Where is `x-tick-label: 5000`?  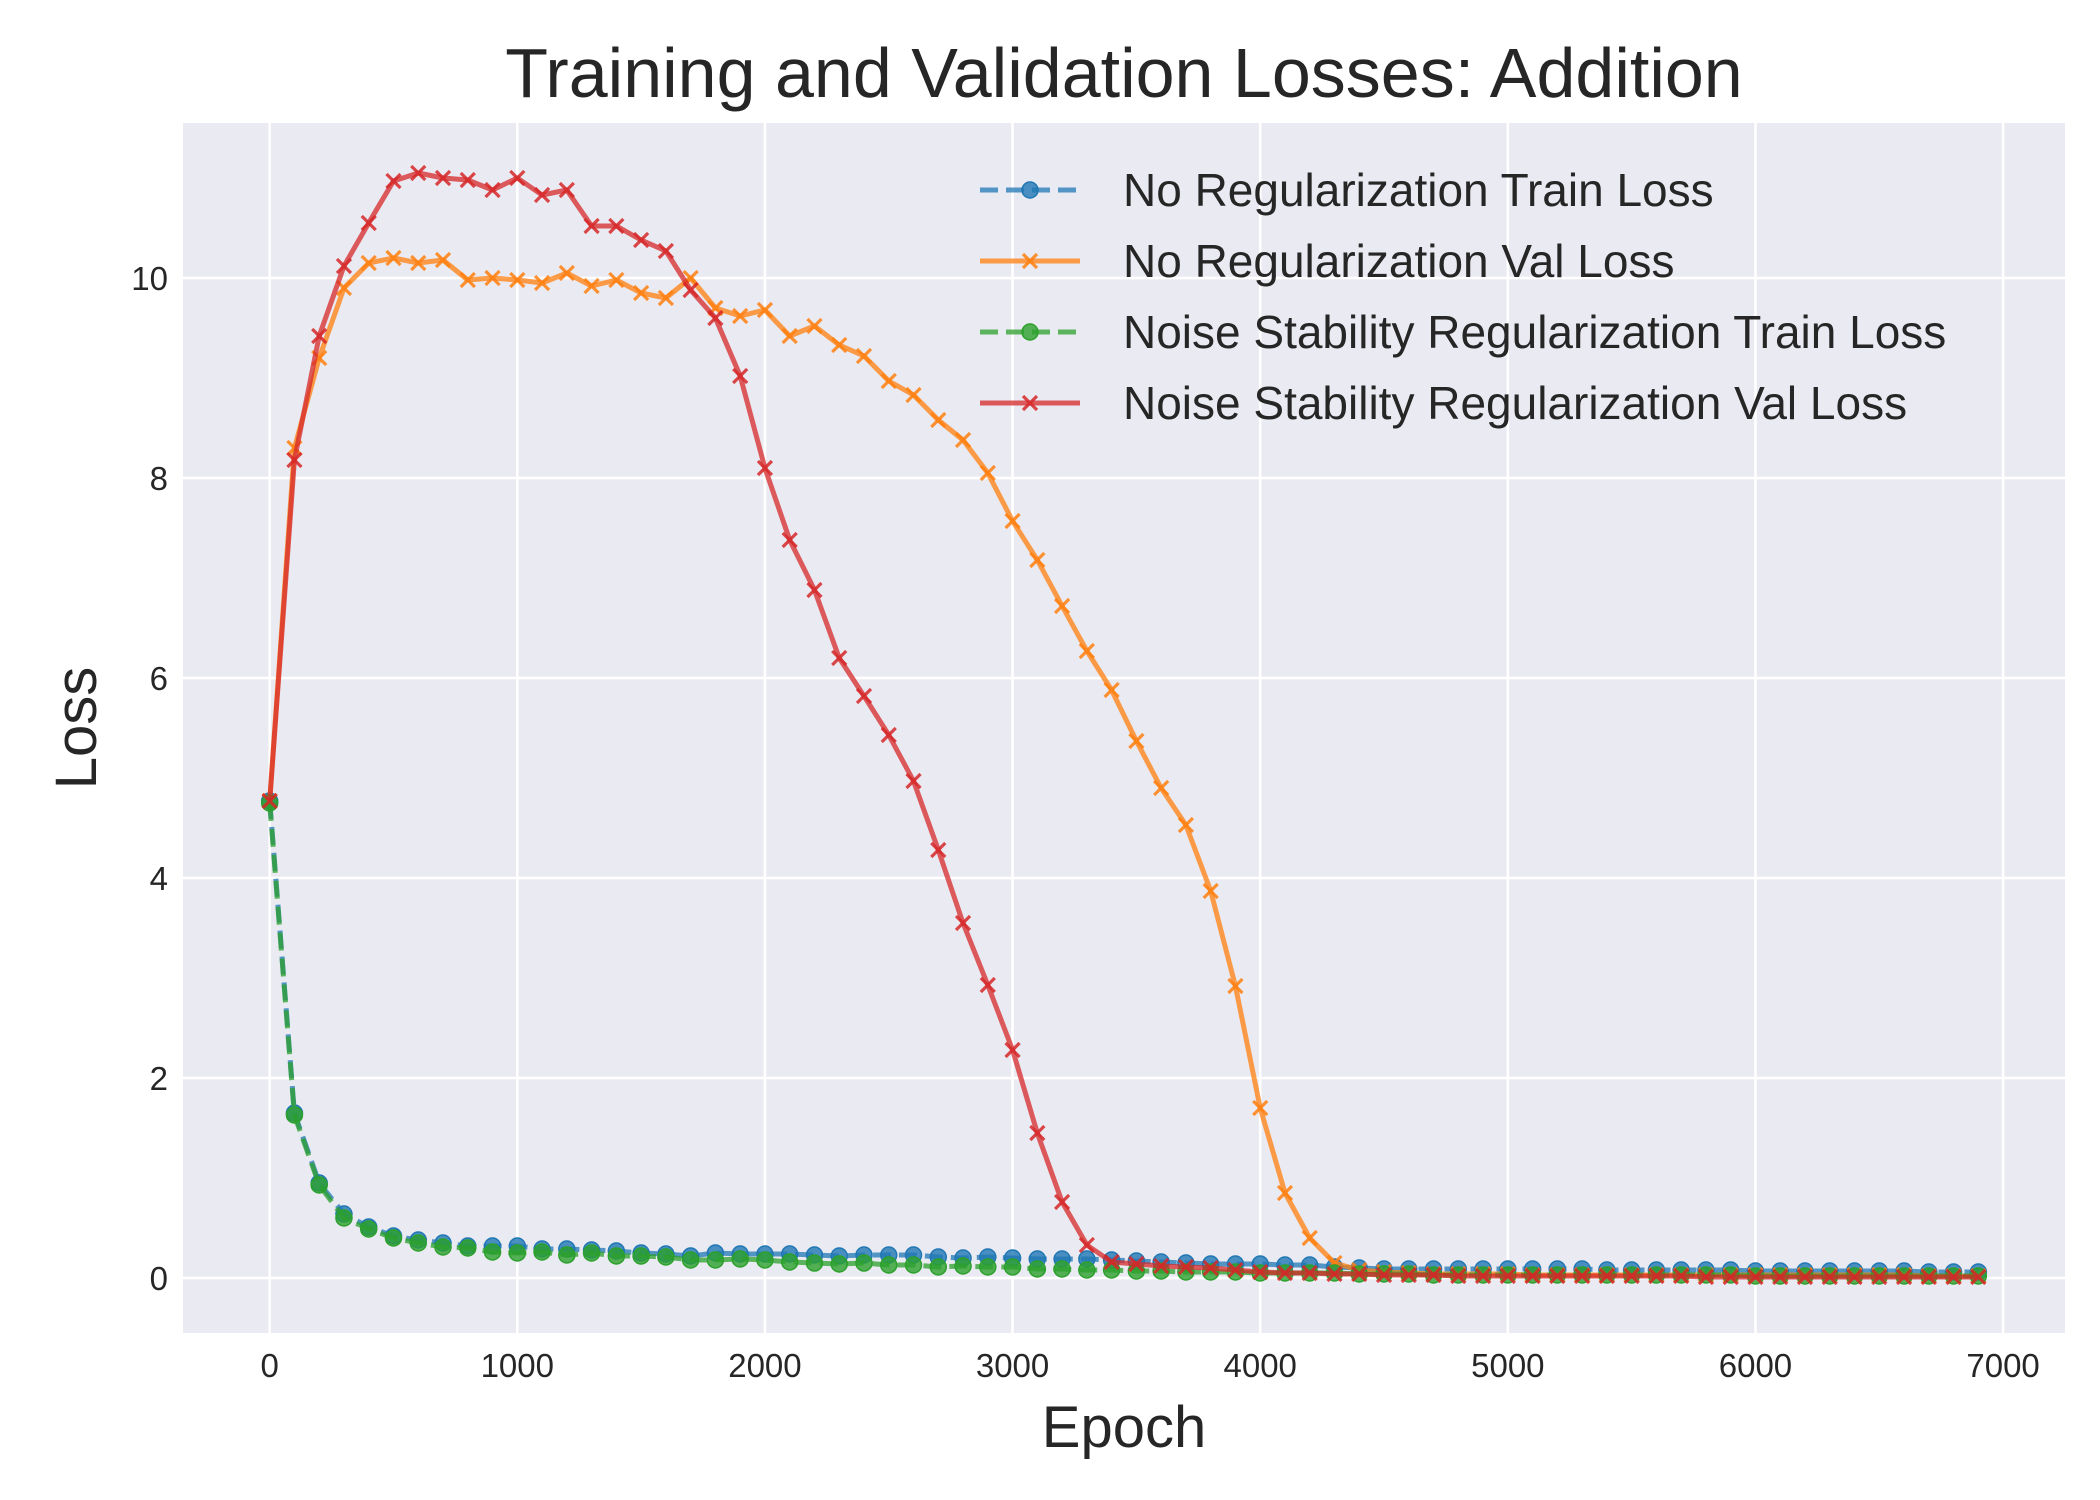 x-tick-label: 5000 is located at coordinates (1507, 1365).